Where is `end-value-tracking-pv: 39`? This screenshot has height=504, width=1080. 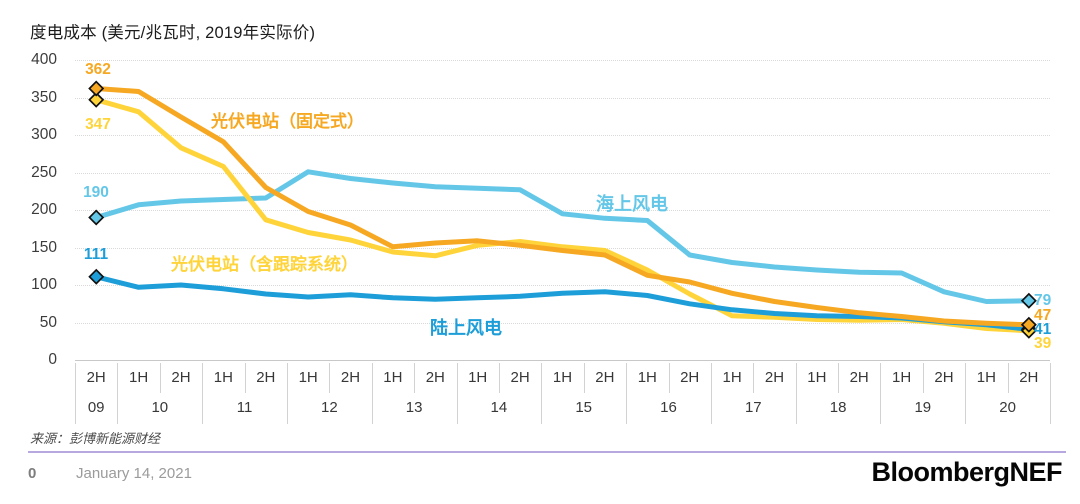
end-value-tracking-pv: 39 is located at coordinates (1043, 343).